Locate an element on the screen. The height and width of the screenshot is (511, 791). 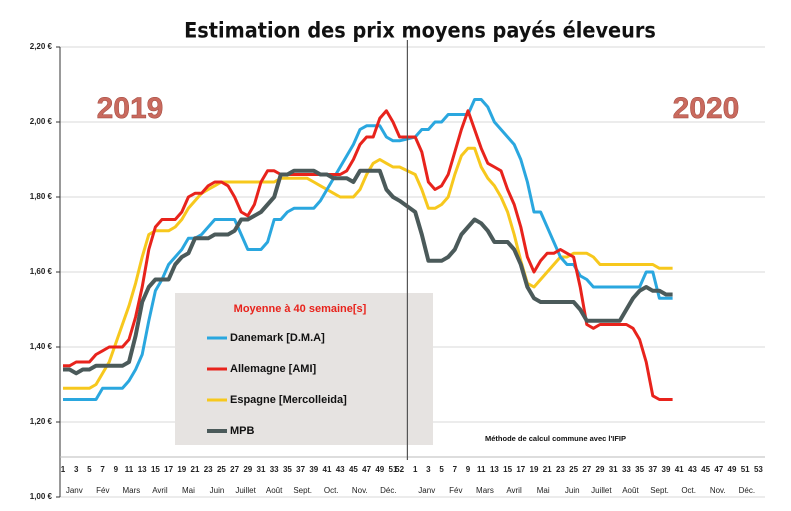
legend-label: Danemark [D.M.A] is located at coordinates (277, 338).